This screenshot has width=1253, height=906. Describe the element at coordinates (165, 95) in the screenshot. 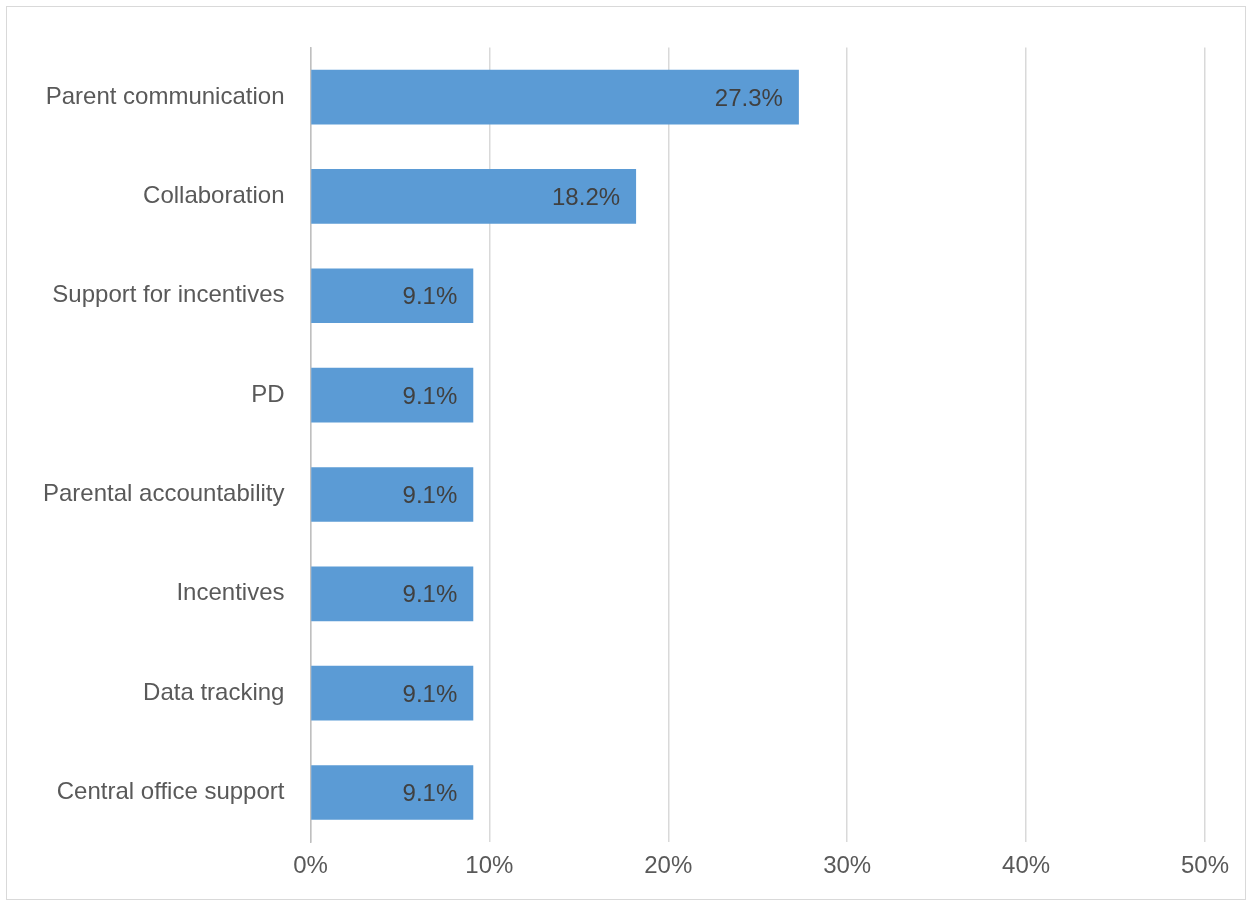

I see `y-tick-label: Parent communication` at that location.